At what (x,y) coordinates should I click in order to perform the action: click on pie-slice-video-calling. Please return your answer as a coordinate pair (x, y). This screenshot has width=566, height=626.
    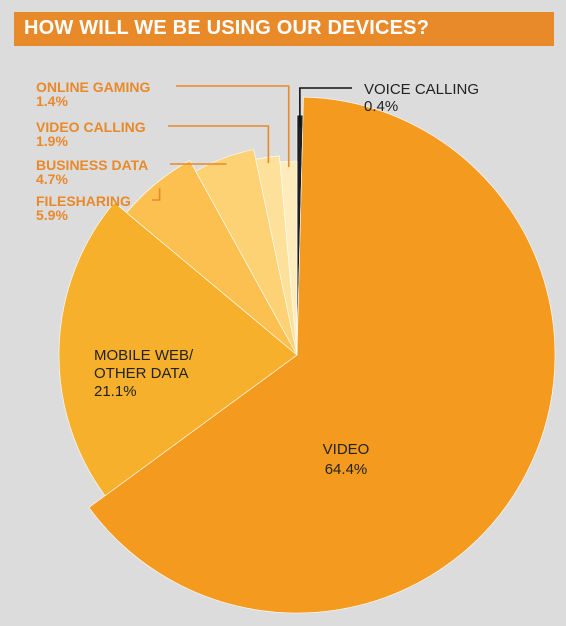
    Looking at the image, I should click on (276, 255).